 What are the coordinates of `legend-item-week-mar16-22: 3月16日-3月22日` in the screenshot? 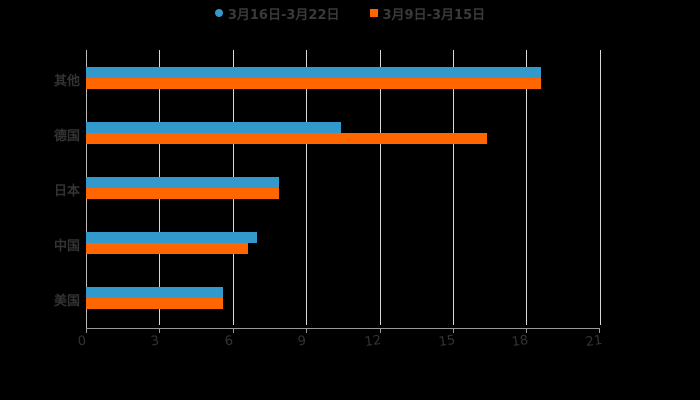 It's located at (277, 13).